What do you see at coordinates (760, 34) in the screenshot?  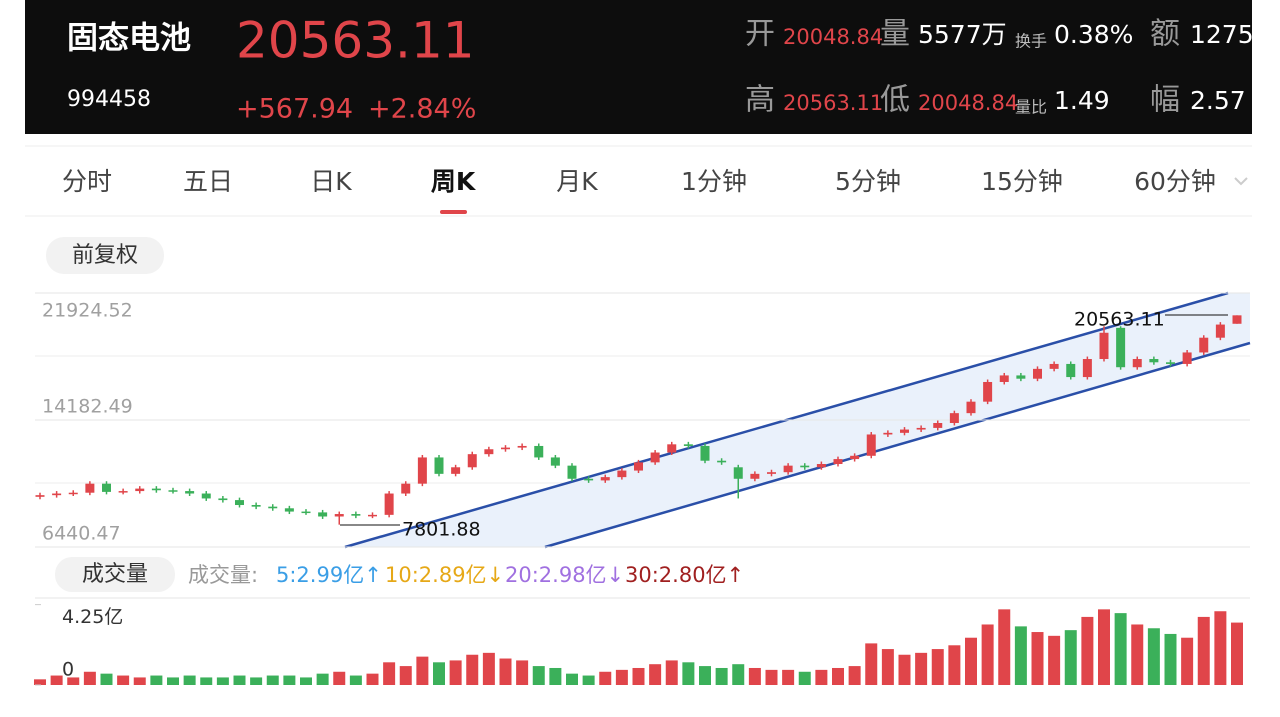 I see `stat-label: 开` at bounding box center [760, 34].